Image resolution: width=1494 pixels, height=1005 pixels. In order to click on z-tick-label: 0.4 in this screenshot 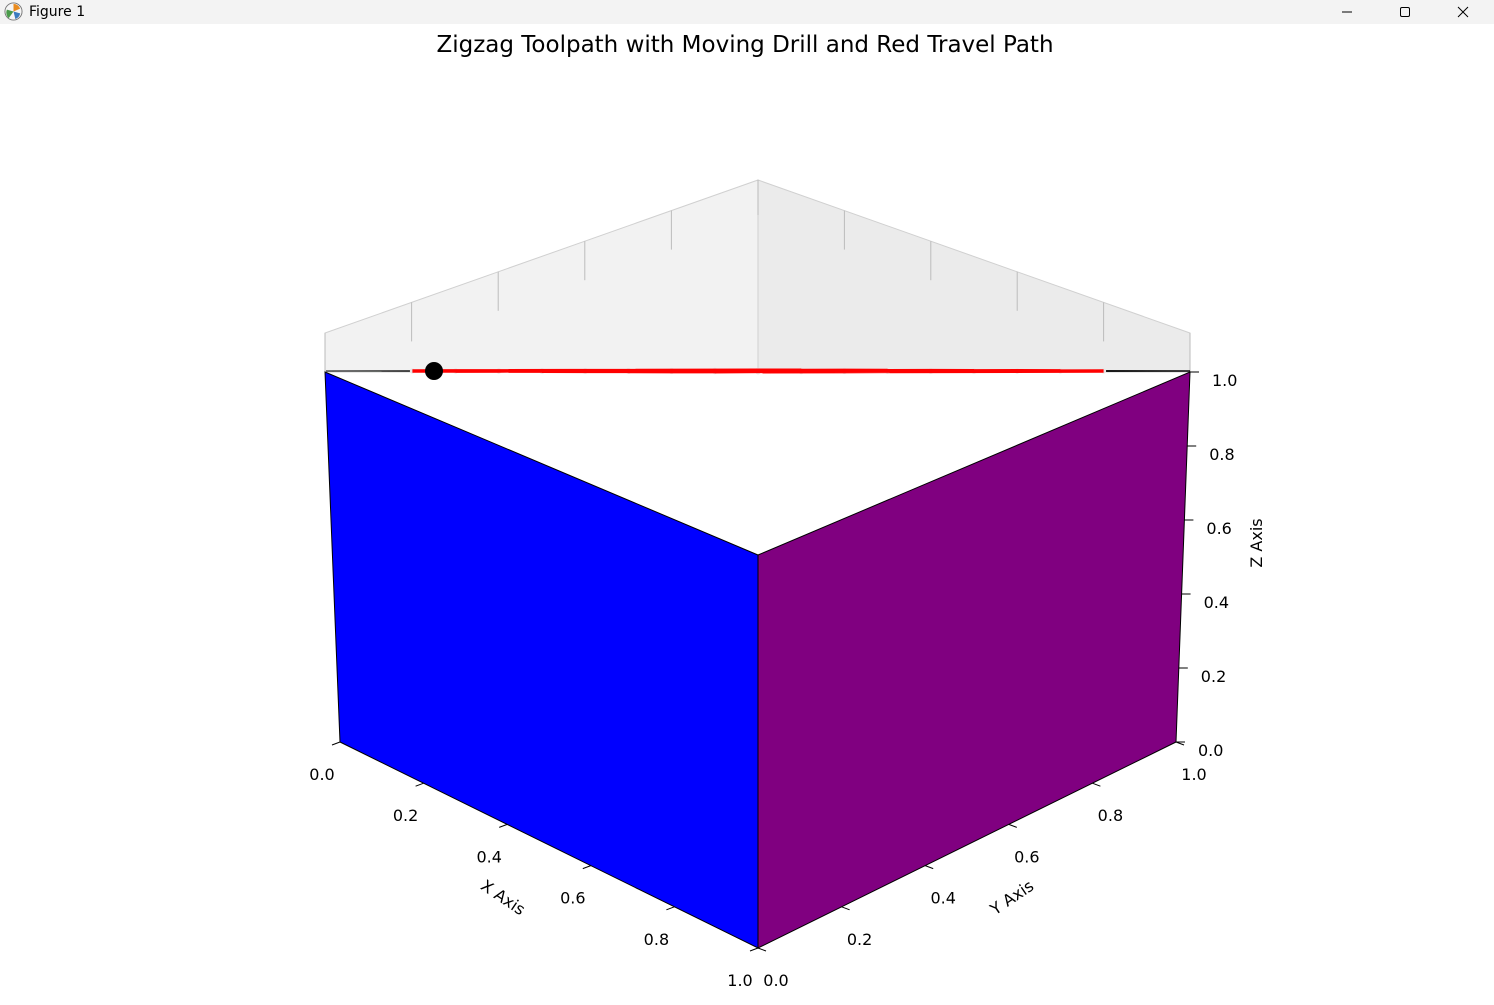, I will do `click(1216, 602)`.